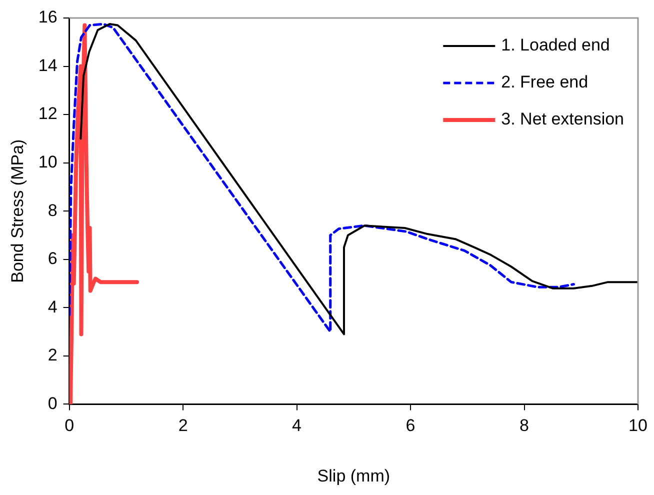 This screenshot has height=495, width=654. What do you see at coordinates (53, 258) in the screenshot?
I see `y-tick-label: 6` at bounding box center [53, 258].